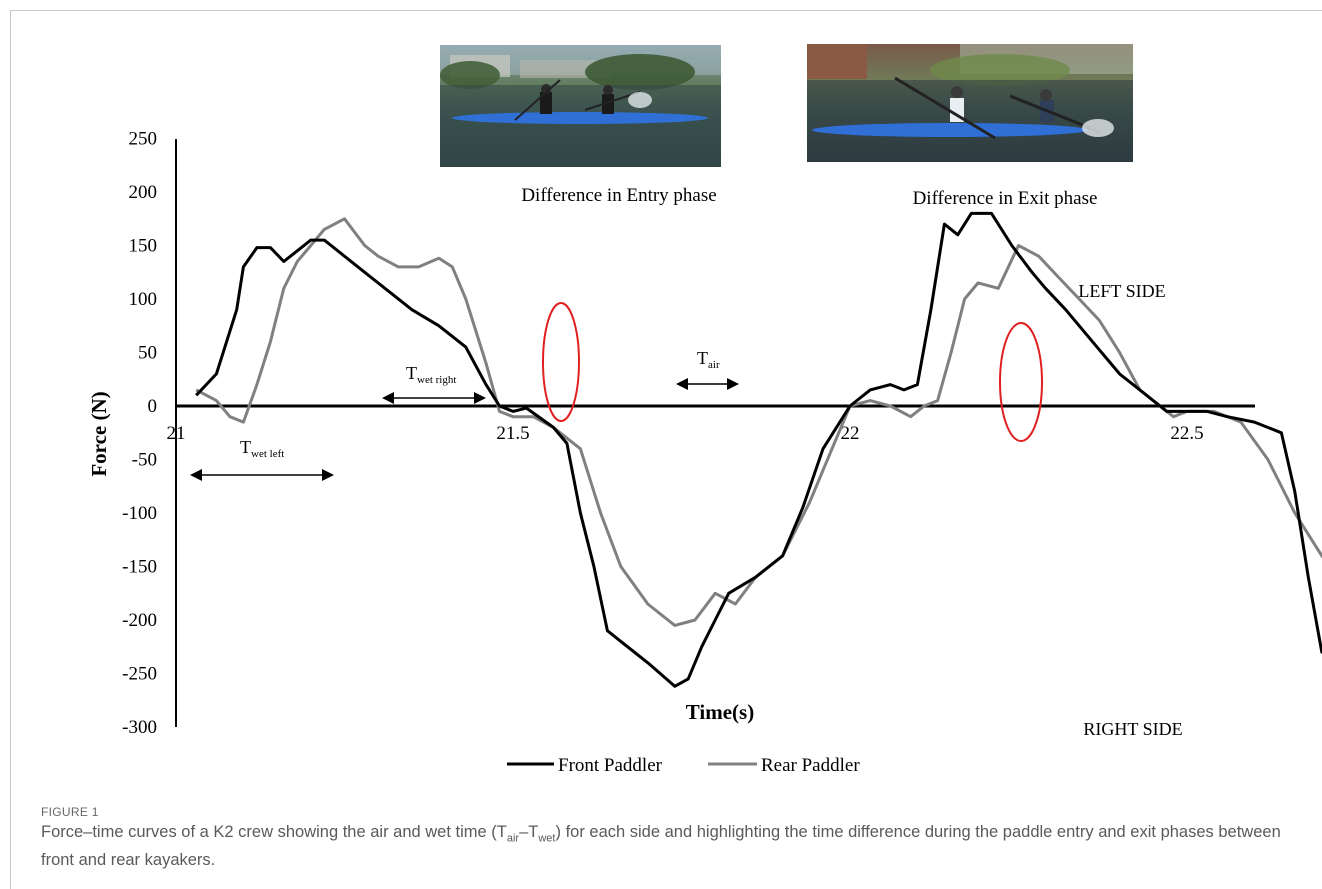 This screenshot has width=1322, height=889. Describe the element at coordinates (139, 513) in the screenshot. I see `y-tick-label: -100` at that location.